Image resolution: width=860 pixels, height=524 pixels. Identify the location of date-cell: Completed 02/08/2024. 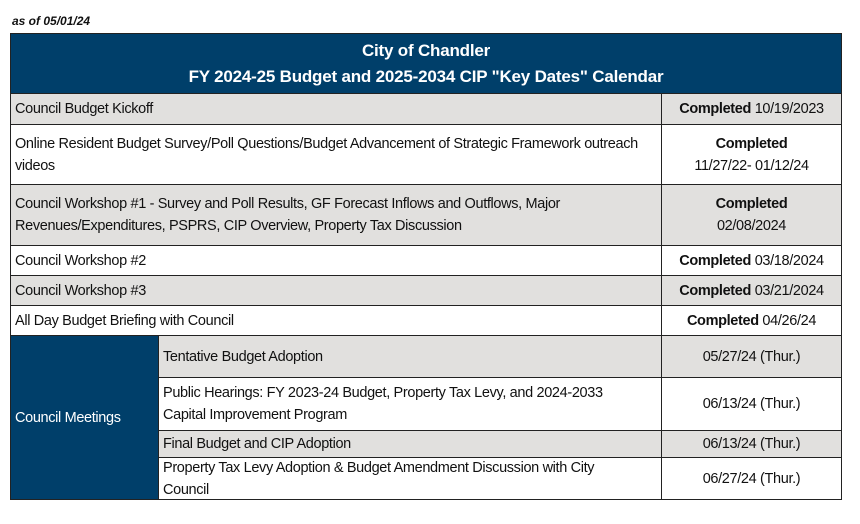
(751, 215).